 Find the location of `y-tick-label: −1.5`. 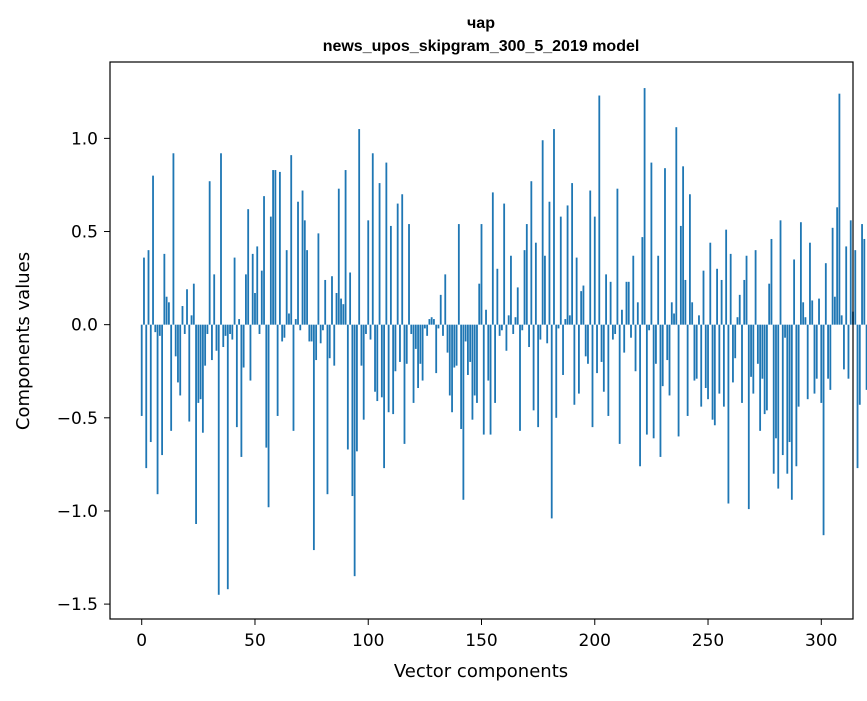

y-tick-label: −1.5 is located at coordinates (77, 605).